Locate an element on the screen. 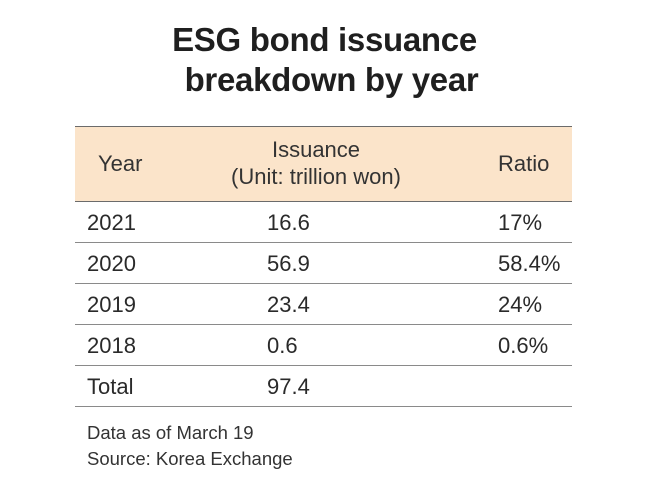 Image resolution: width=649 pixels, height=496 pixels. cell-year: 2018 is located at coordinates (111, 345).